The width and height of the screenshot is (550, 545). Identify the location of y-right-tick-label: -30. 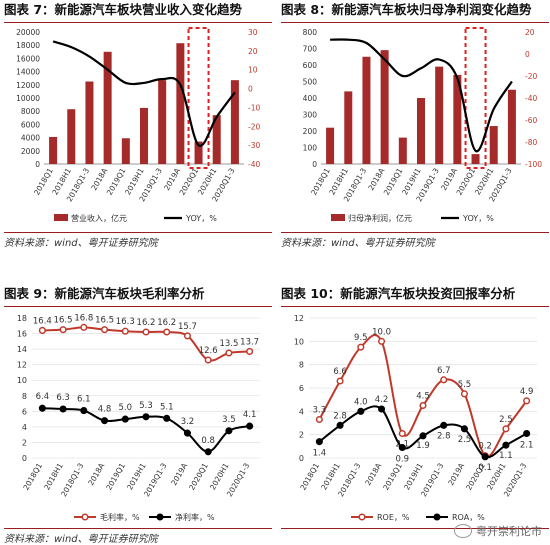
(254, 145).